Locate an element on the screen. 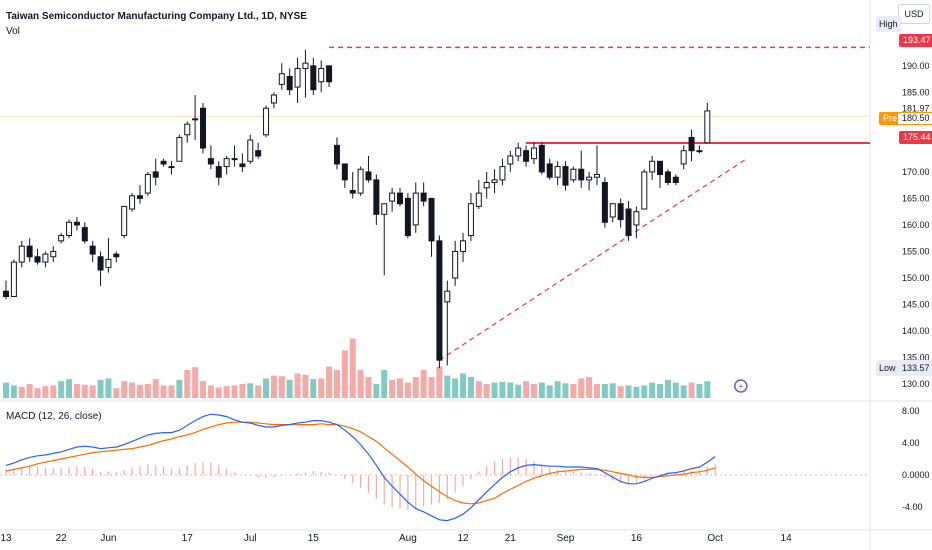 This screenshot has width=932, height=550. price-tick-label: 145.00 is located at coordinates (916, 304).